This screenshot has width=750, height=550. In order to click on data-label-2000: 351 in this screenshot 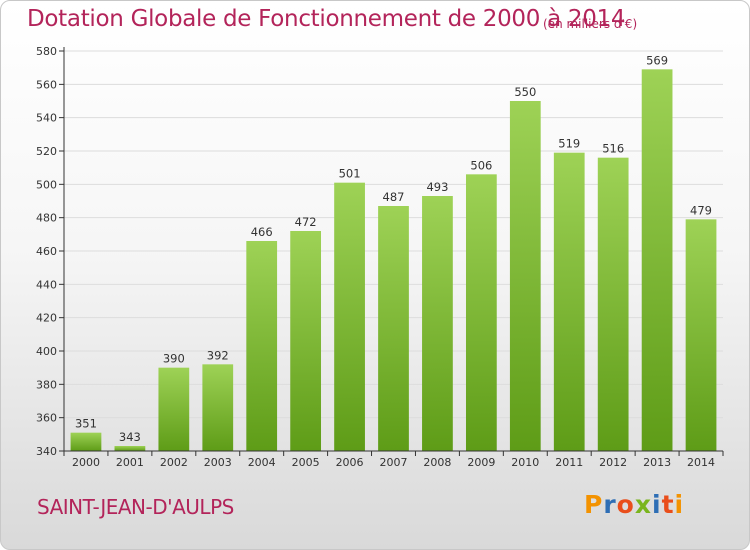, I will do `click(86, 424)`.